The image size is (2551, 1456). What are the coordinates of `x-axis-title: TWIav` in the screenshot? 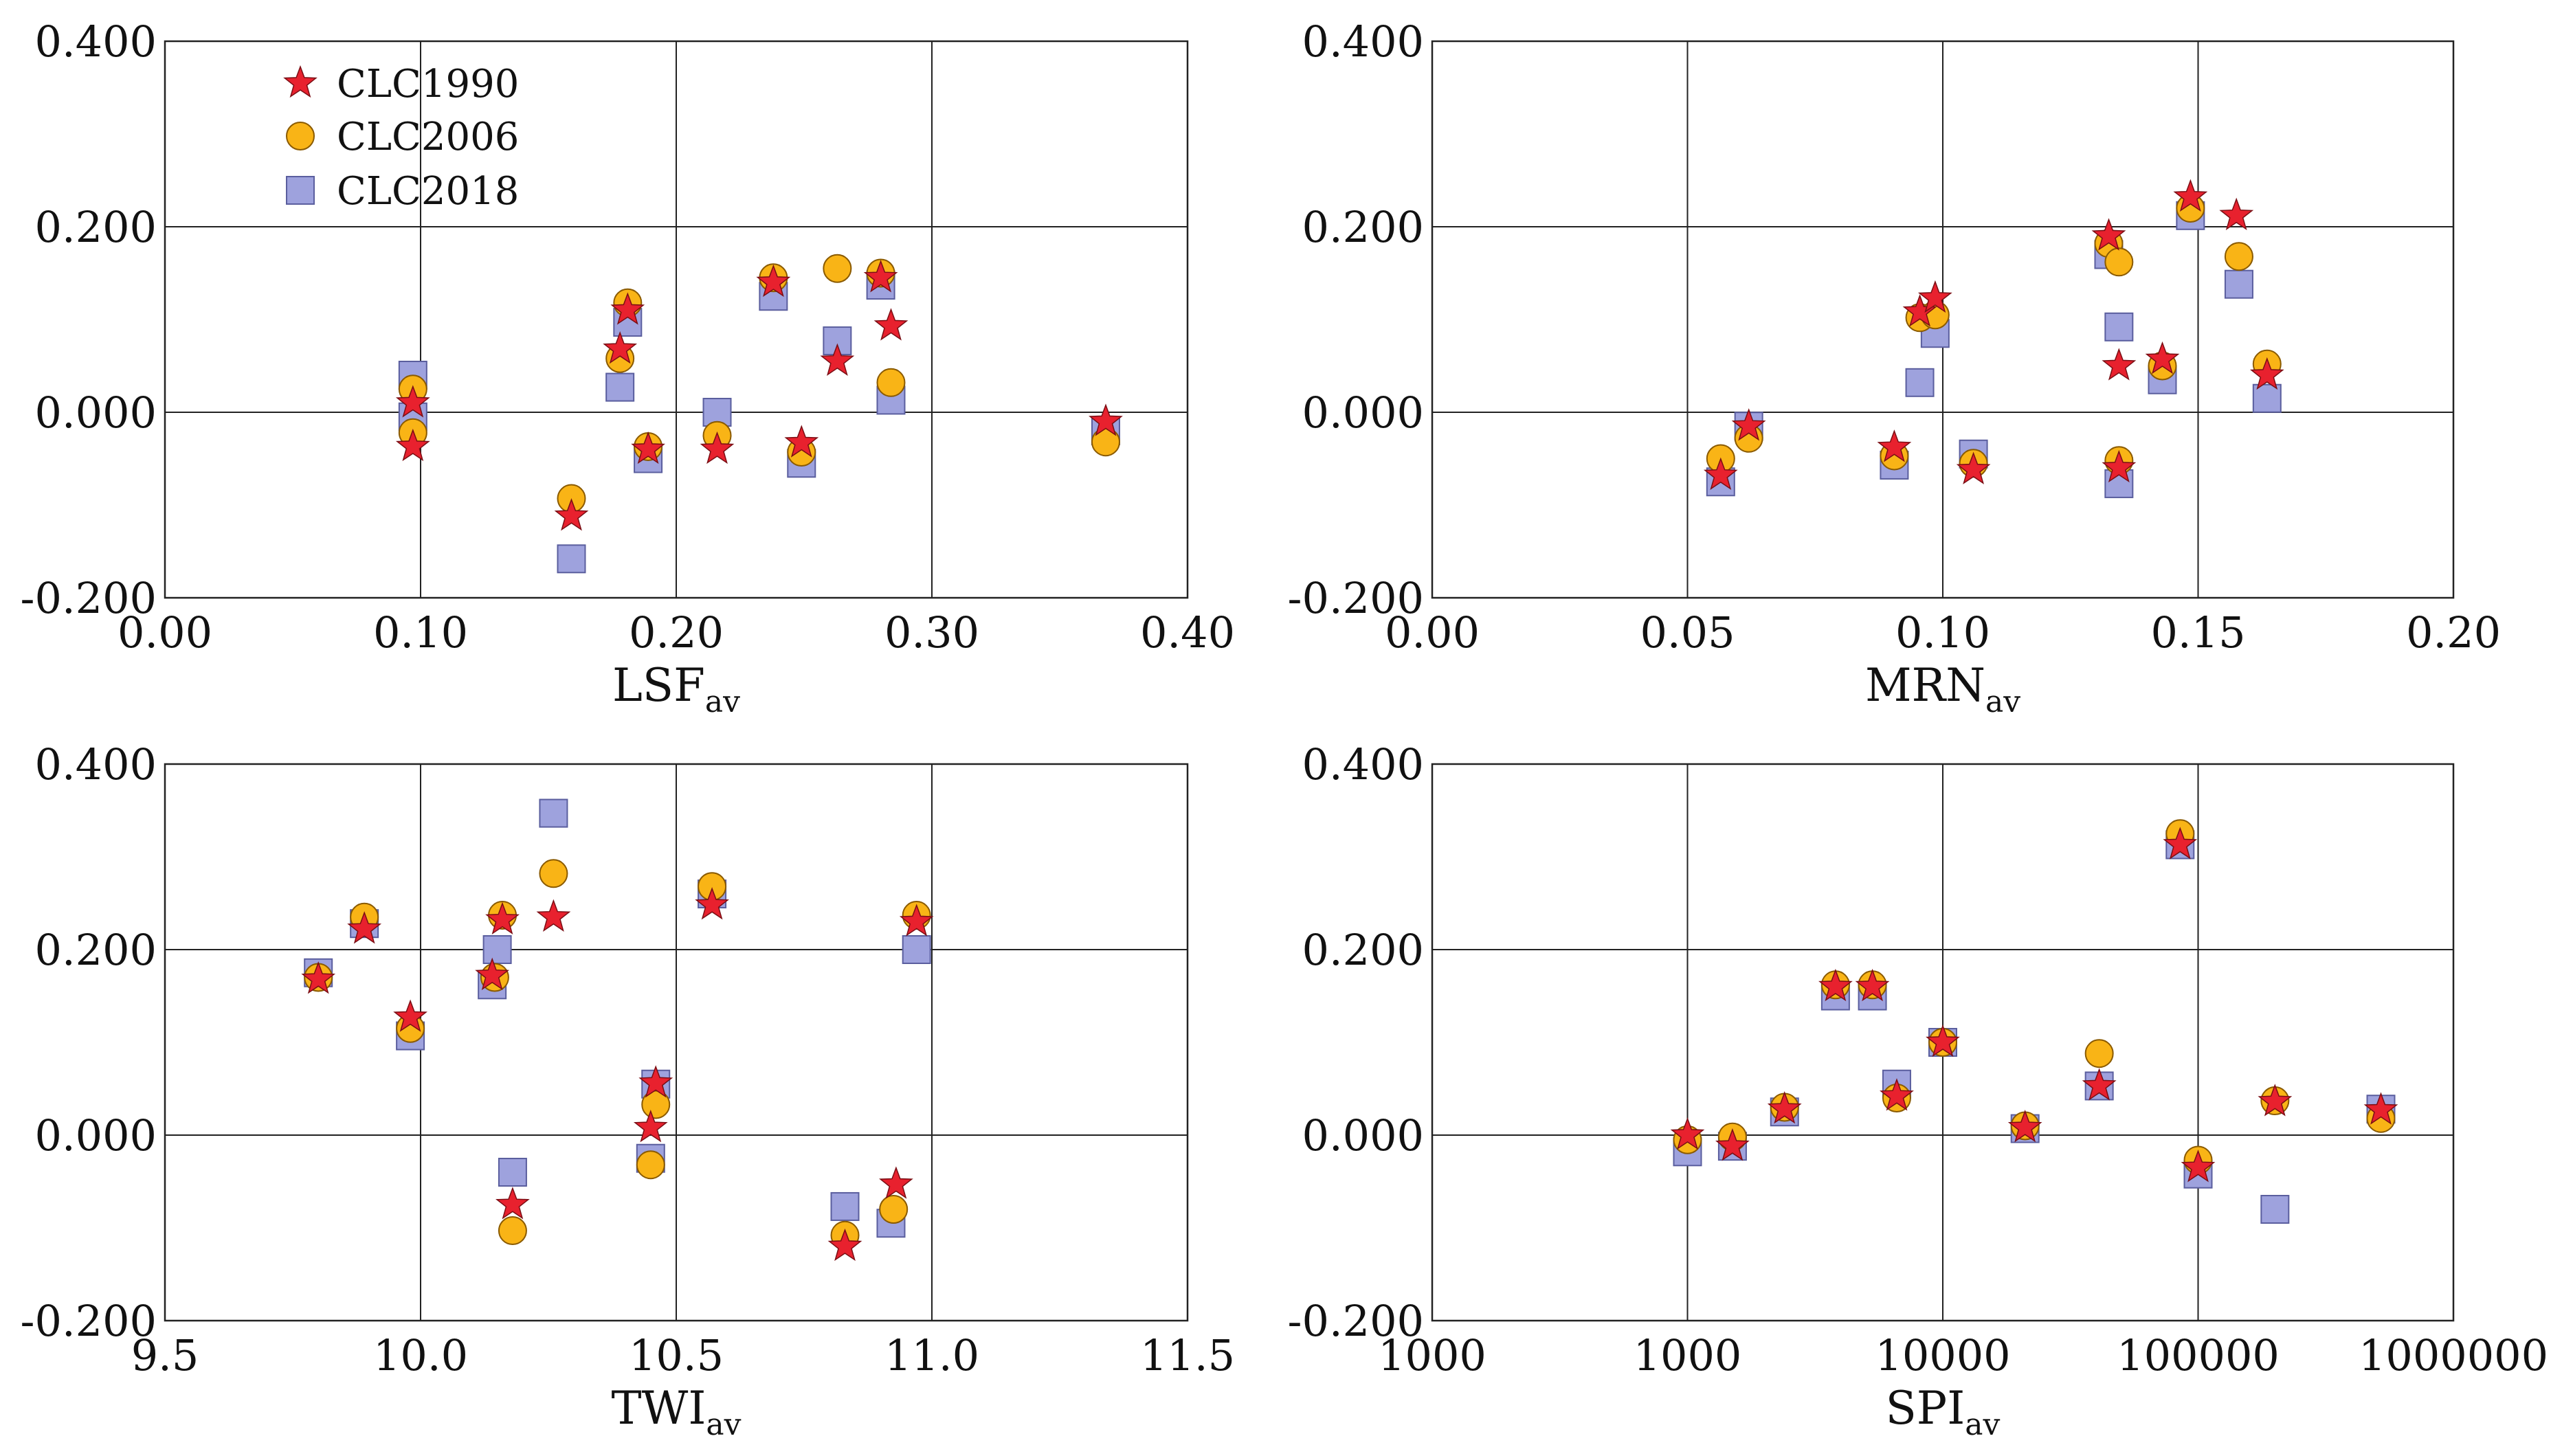 It's located at (676, 1412).